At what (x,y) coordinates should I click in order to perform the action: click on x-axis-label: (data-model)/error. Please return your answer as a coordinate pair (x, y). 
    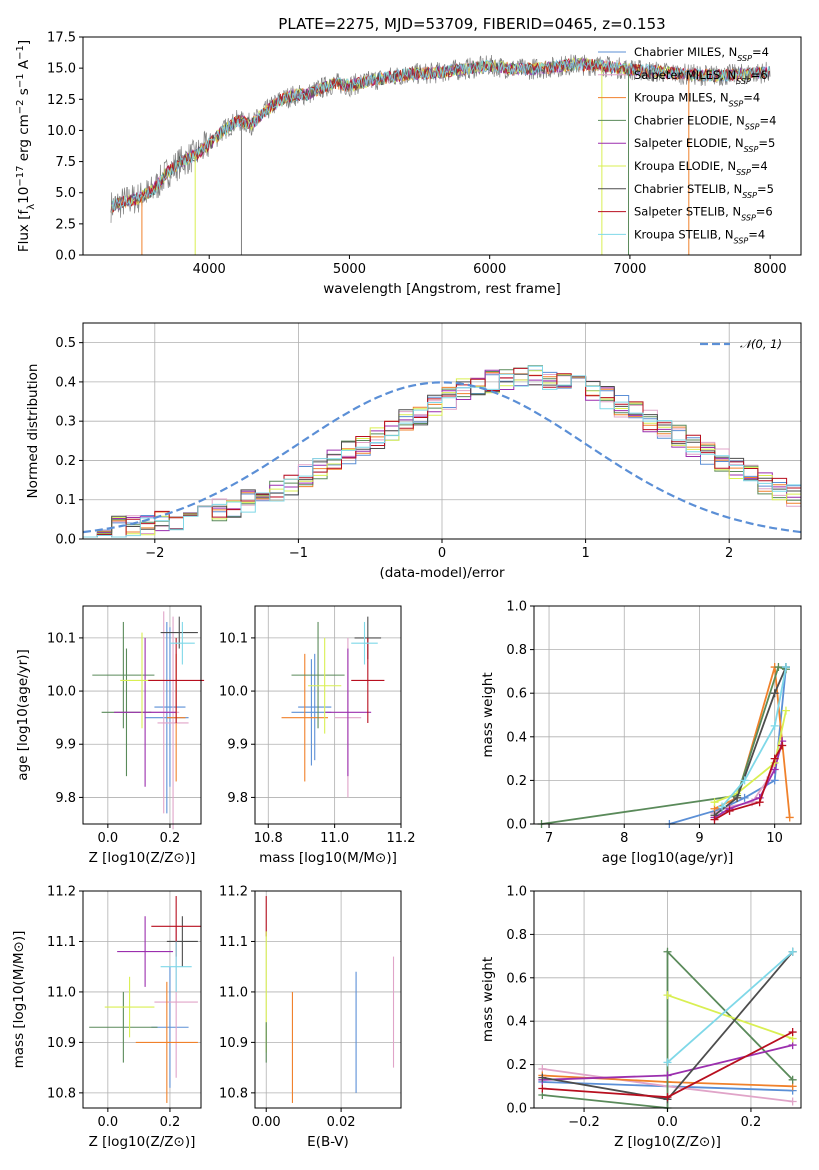
    Looking at the image, I should click on (442, 573).